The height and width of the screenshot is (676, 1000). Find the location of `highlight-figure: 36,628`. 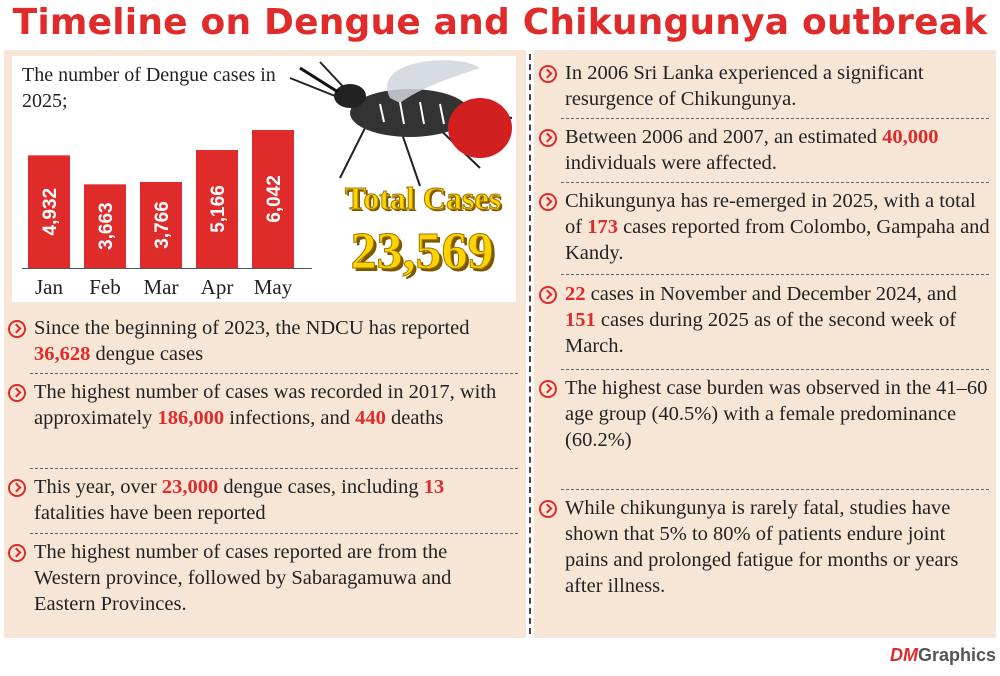

highlight-figure: 36,628 is located at coordinates (62, 354).